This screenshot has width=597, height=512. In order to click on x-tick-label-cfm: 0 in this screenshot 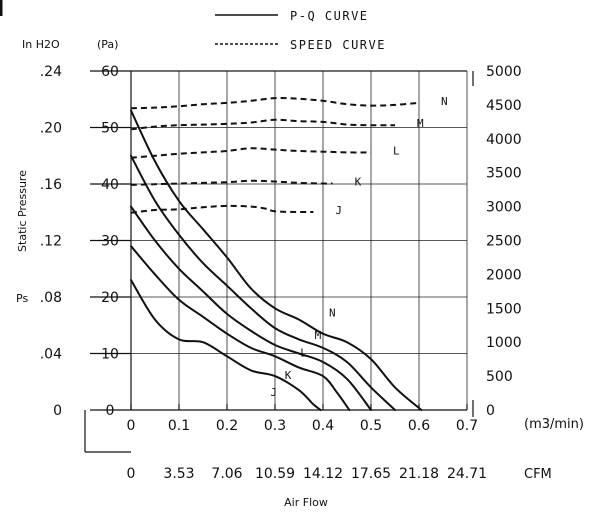, I will do `click(131, 474)`.